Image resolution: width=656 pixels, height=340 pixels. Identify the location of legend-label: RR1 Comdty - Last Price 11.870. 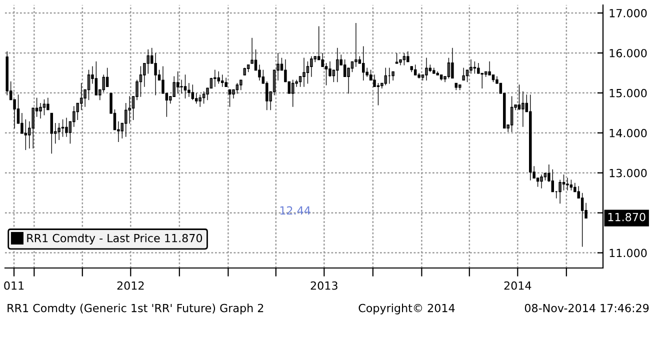
(114, 239).